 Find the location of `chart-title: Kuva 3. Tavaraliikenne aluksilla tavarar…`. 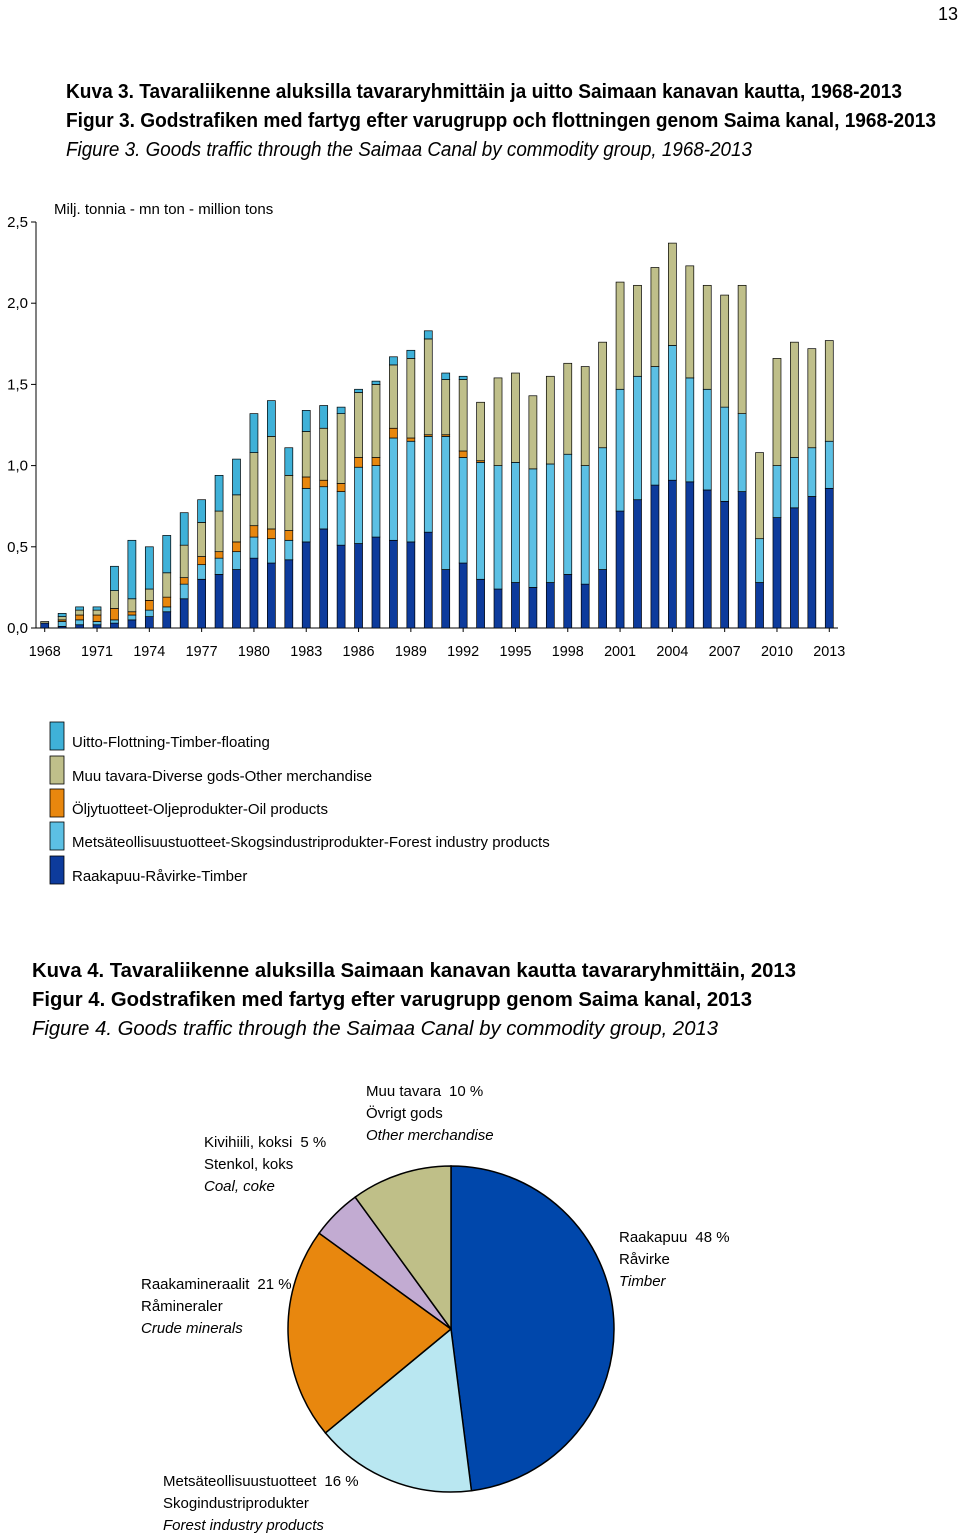

chart-title: Kuva 3. Tavaraliikenne aluksilla tavarar… is located at coordinates (484, 92).